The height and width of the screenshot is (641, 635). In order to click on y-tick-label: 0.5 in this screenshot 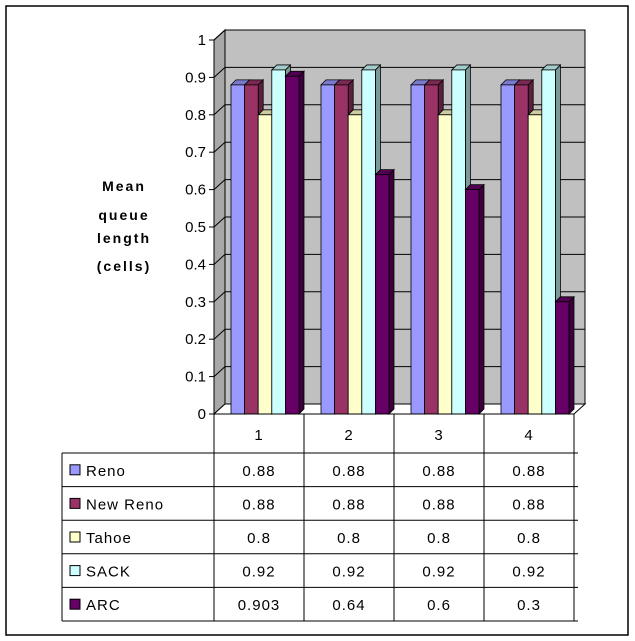, I will do `click(195, 227)`.